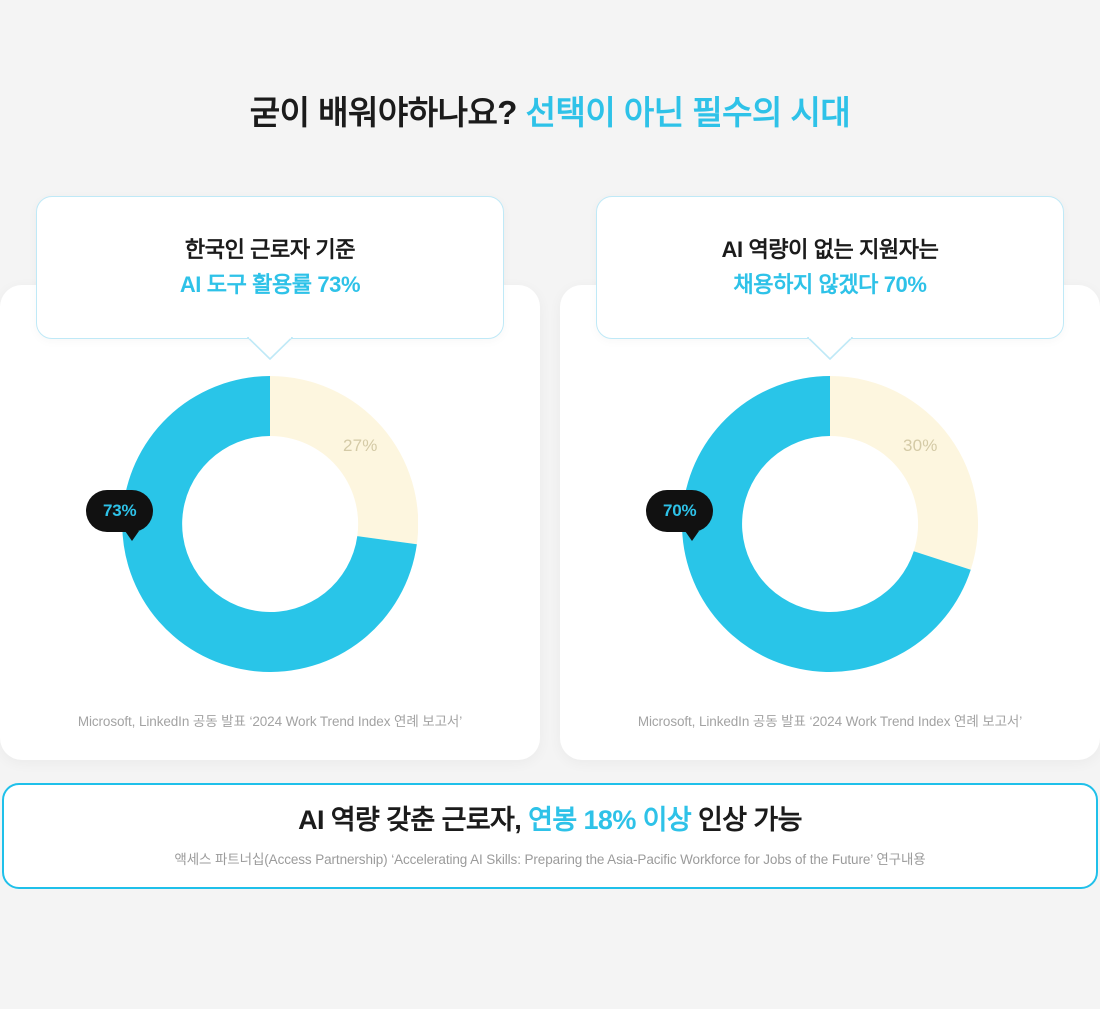 The width and height of the screenshot is (1100, 1009). What do you see at coordinates (826, 524) in the screenshot?
I see `donut-slice-filled-right` at bounding box center [826, 524].